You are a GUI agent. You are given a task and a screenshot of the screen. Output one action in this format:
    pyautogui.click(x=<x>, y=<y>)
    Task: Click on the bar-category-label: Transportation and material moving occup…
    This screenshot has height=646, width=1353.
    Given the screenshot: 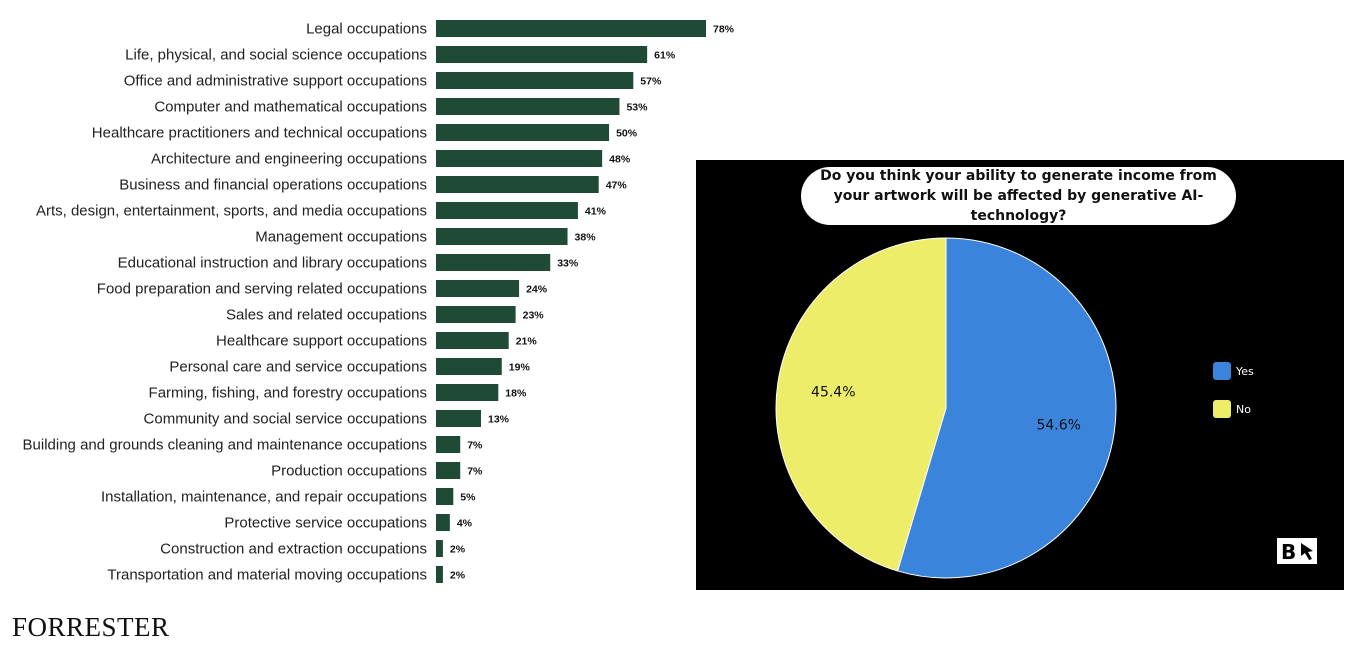 What is the action you would take?
    pyautogui.click(x=267, y=575)
    